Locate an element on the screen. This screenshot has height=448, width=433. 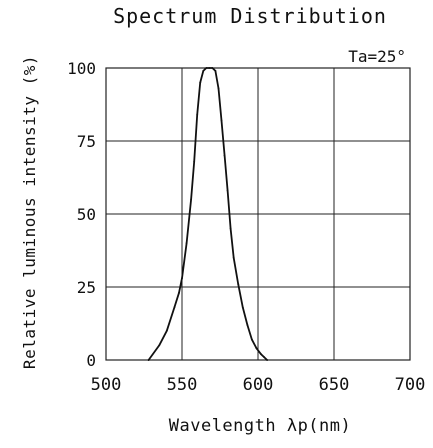
y-tick-label-100: 100 is located at coordinates (81, 68).